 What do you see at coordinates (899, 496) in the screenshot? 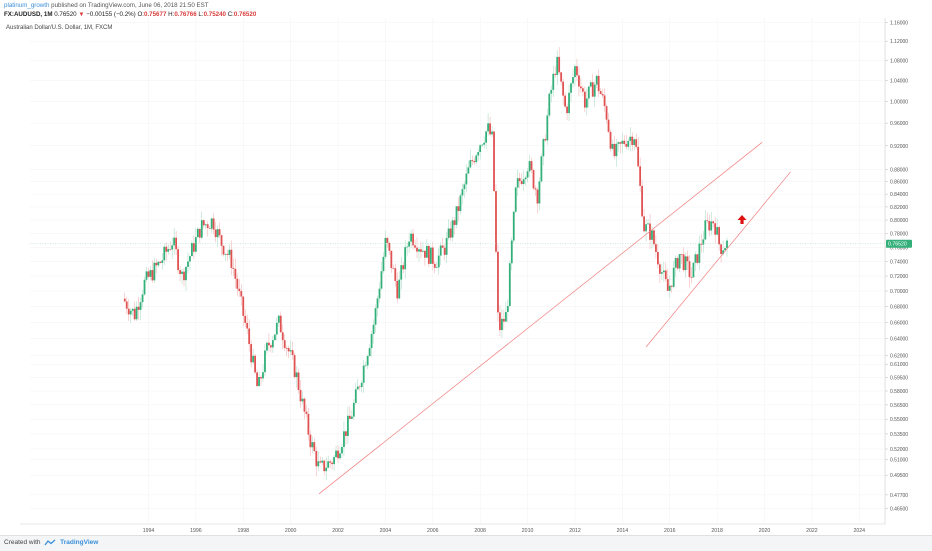
I see `y-tick-label: 0.47700` at bounding box center [899, 496].